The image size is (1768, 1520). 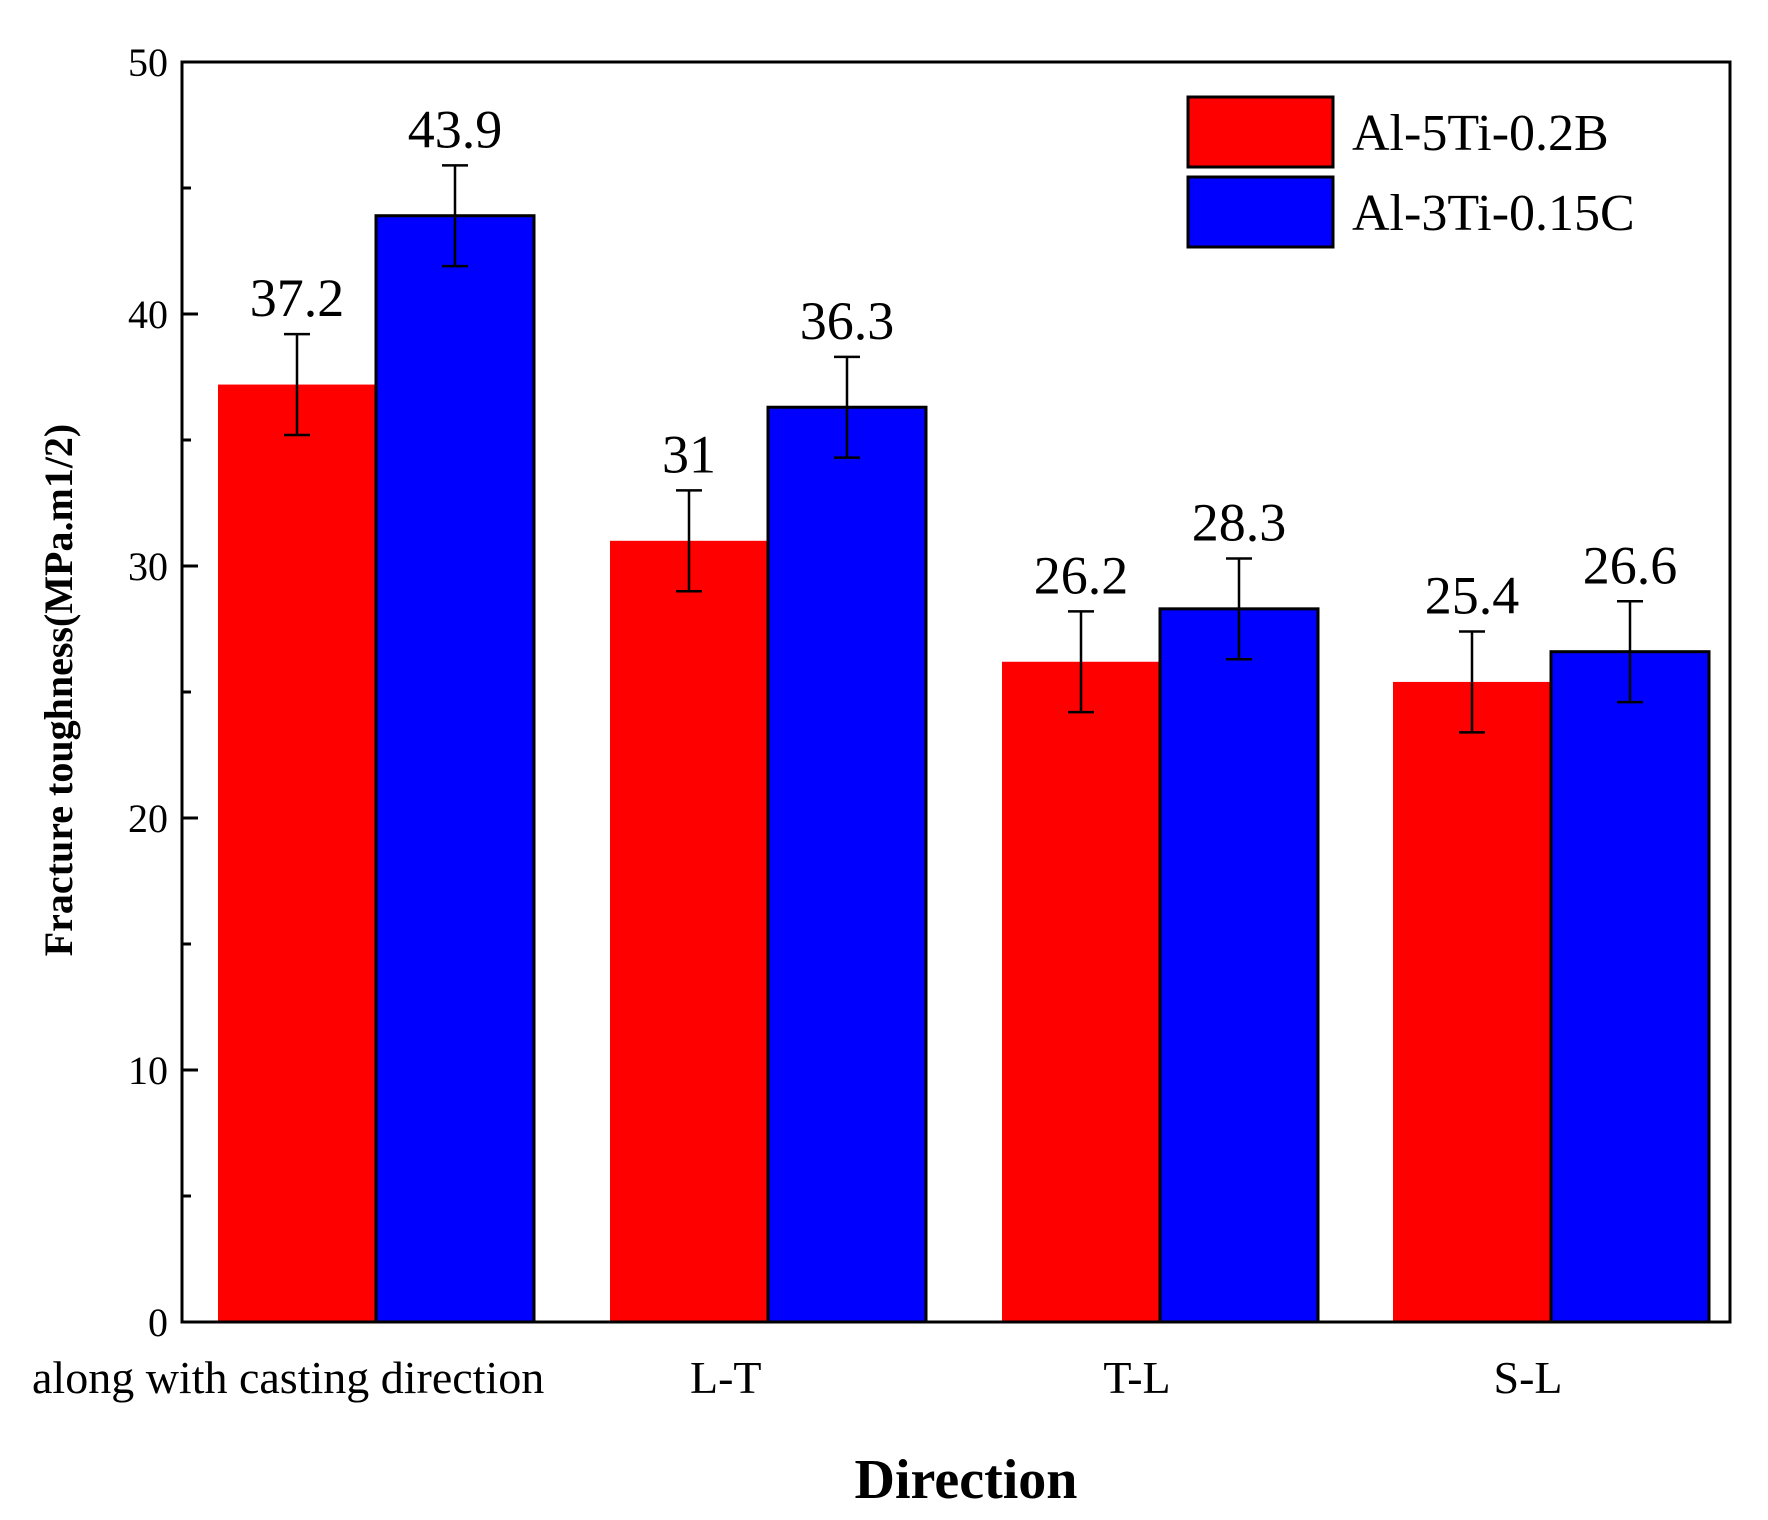 I want to click on y-tick-label-30: 30, so click(x=148, y=566).